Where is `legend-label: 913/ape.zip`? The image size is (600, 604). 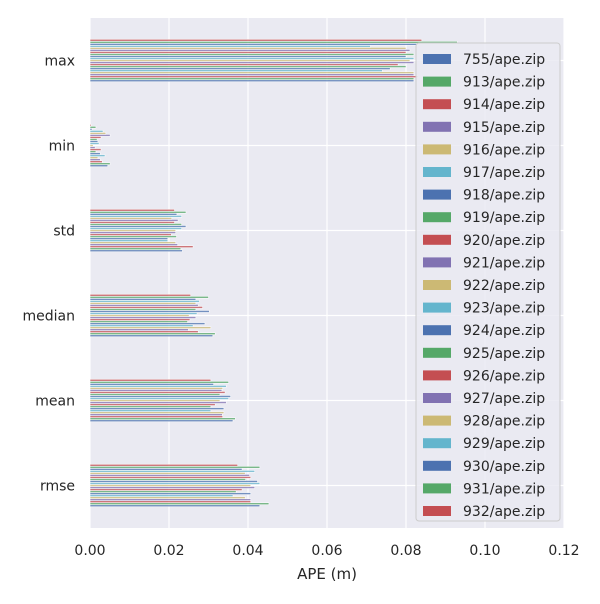 legend-label: 913/ape.zip is located at coordinates (504, 83).